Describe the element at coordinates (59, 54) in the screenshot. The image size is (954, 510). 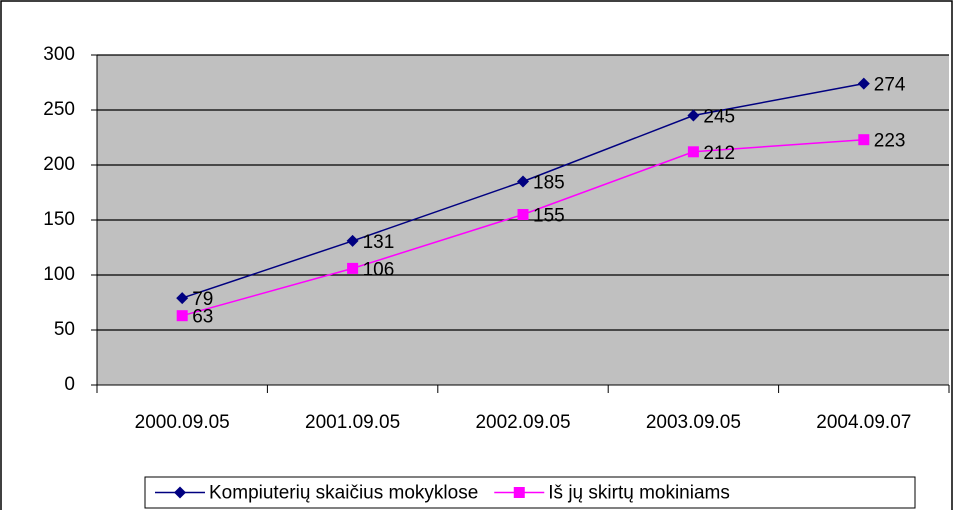
I see `y-tick-label: 300` at that location.